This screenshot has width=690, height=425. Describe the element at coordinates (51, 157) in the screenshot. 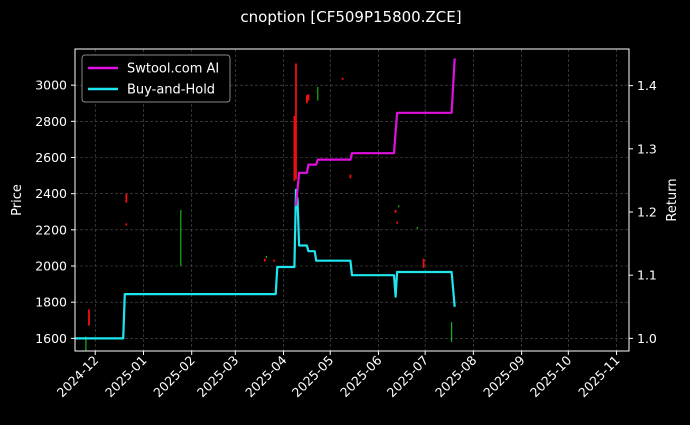

I see `y-tick-label: 2600` at that location.